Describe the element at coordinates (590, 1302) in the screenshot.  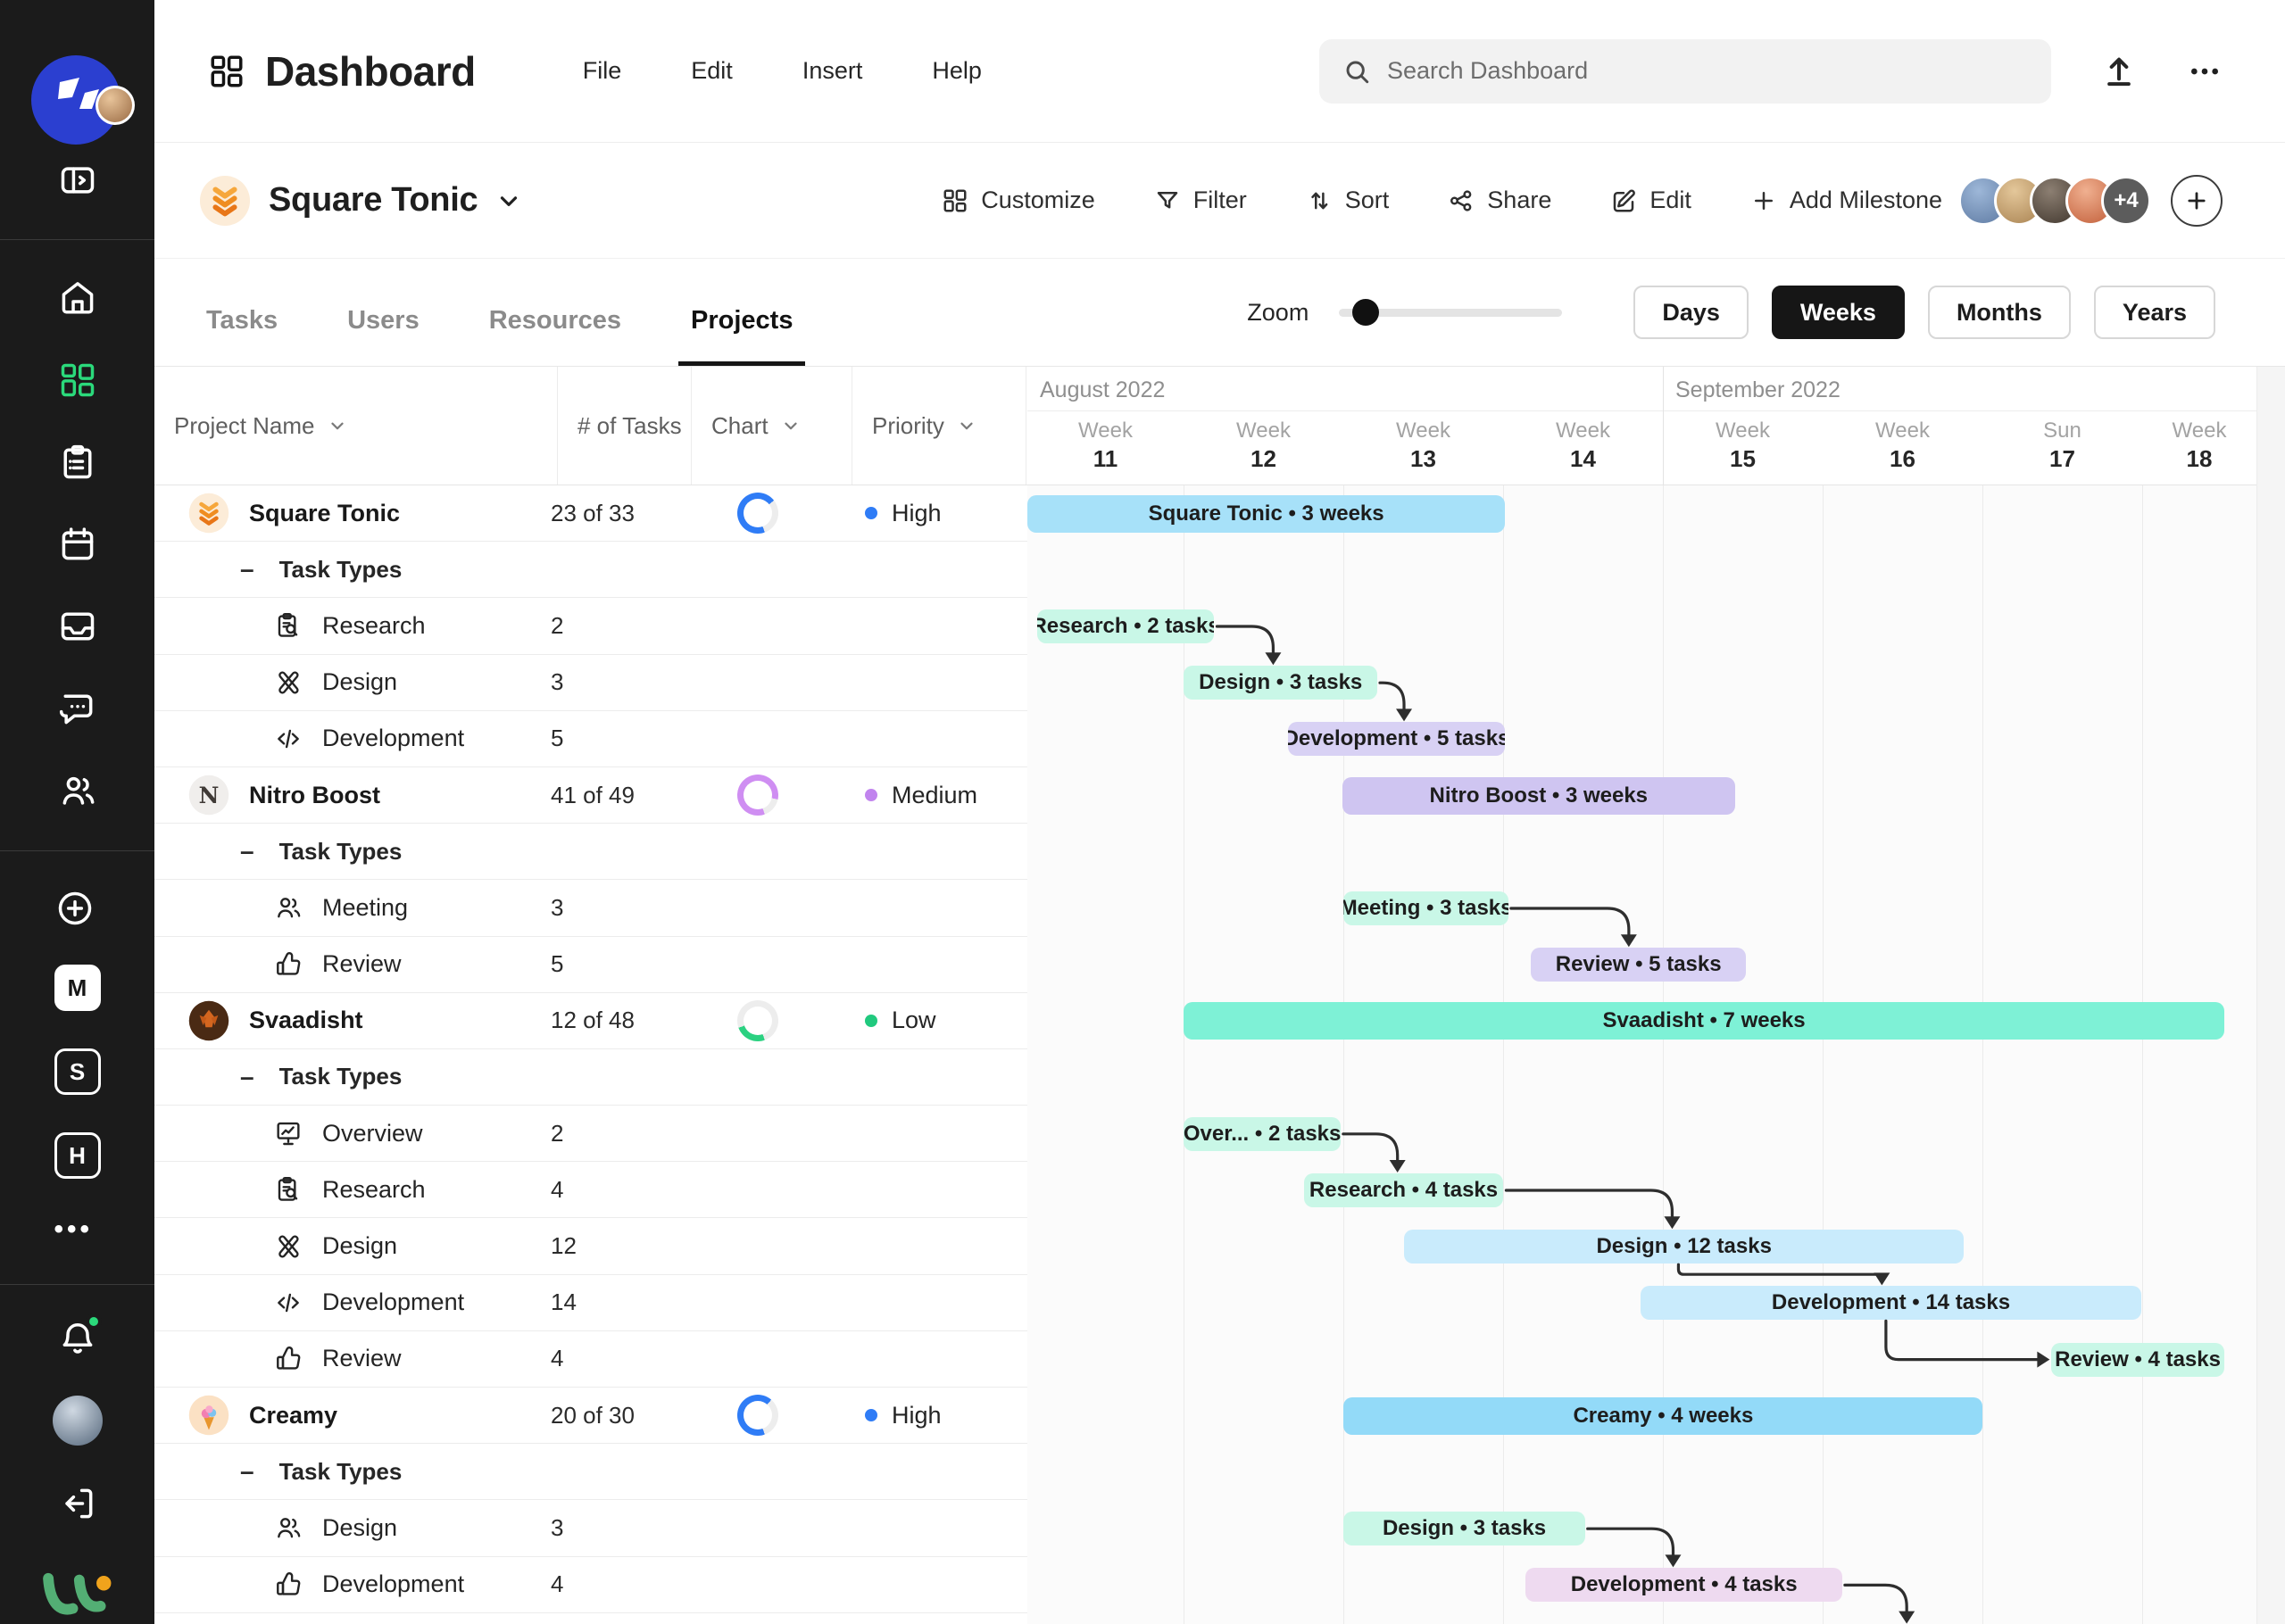
I see `table-row: Development 14` at that location.